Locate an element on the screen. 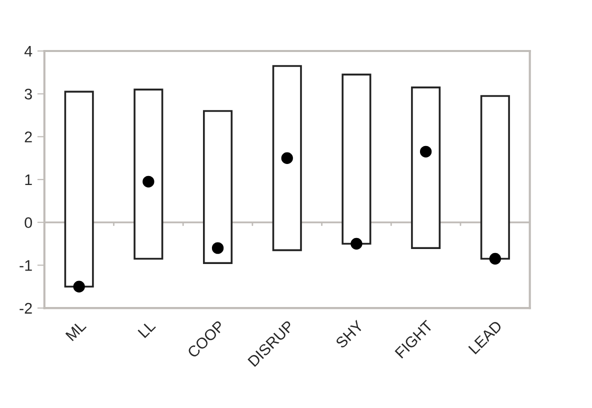  y-tick-label: -2 is located at coordinates (26, 308).